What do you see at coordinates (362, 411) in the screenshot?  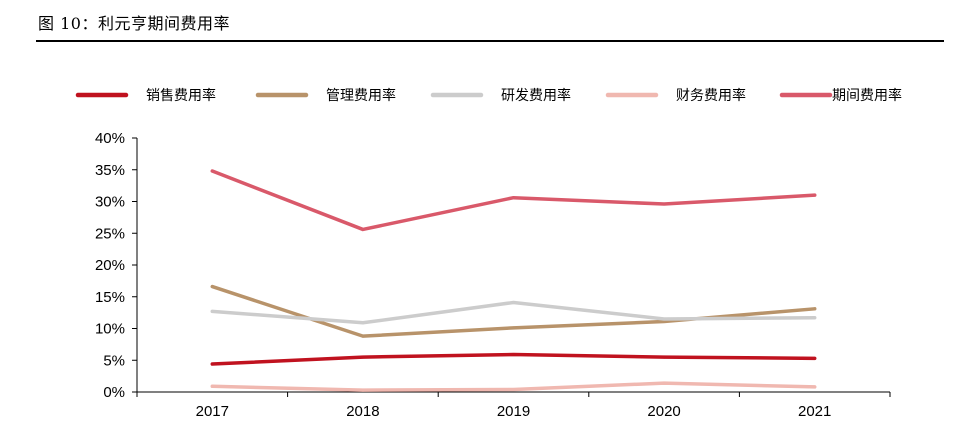 I see `x-tick-label: 2018` at bounding box center [362, 411].